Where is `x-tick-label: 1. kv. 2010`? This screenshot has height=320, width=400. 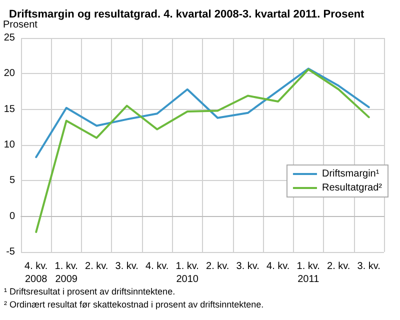 x-tick-label: 1. kv. 2010 is located at coordinates (187, 273).